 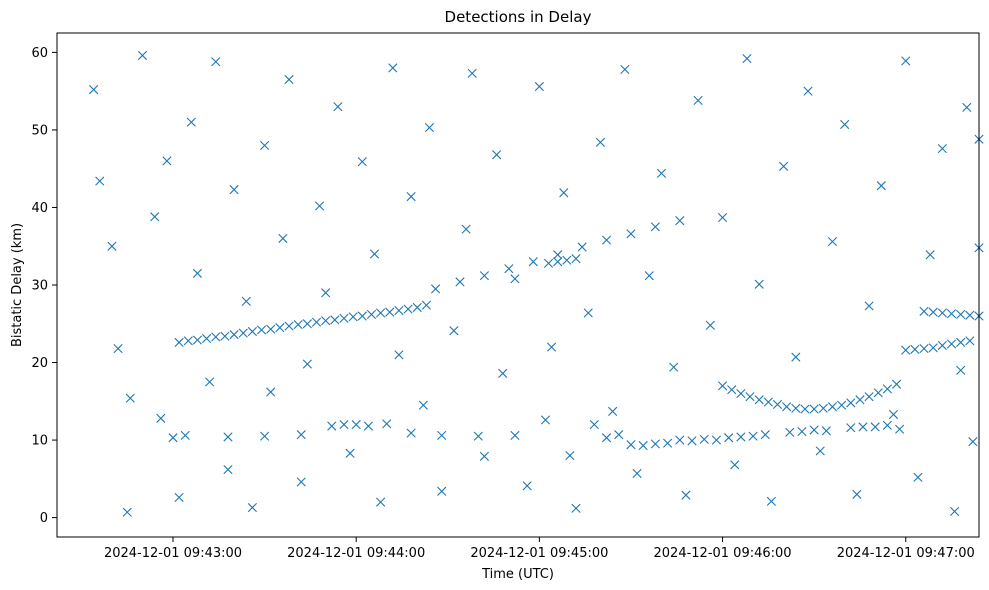 I want to click on x-tick-label: 2024-12-01 09:44:00, so click(x=356, y=553).